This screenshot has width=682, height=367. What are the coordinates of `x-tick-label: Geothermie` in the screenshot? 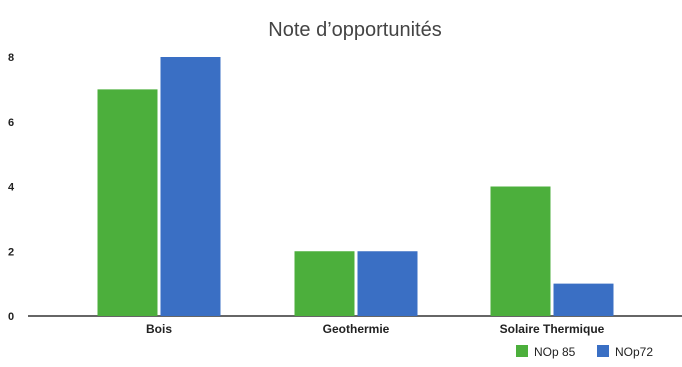 It's located at (356, 329).